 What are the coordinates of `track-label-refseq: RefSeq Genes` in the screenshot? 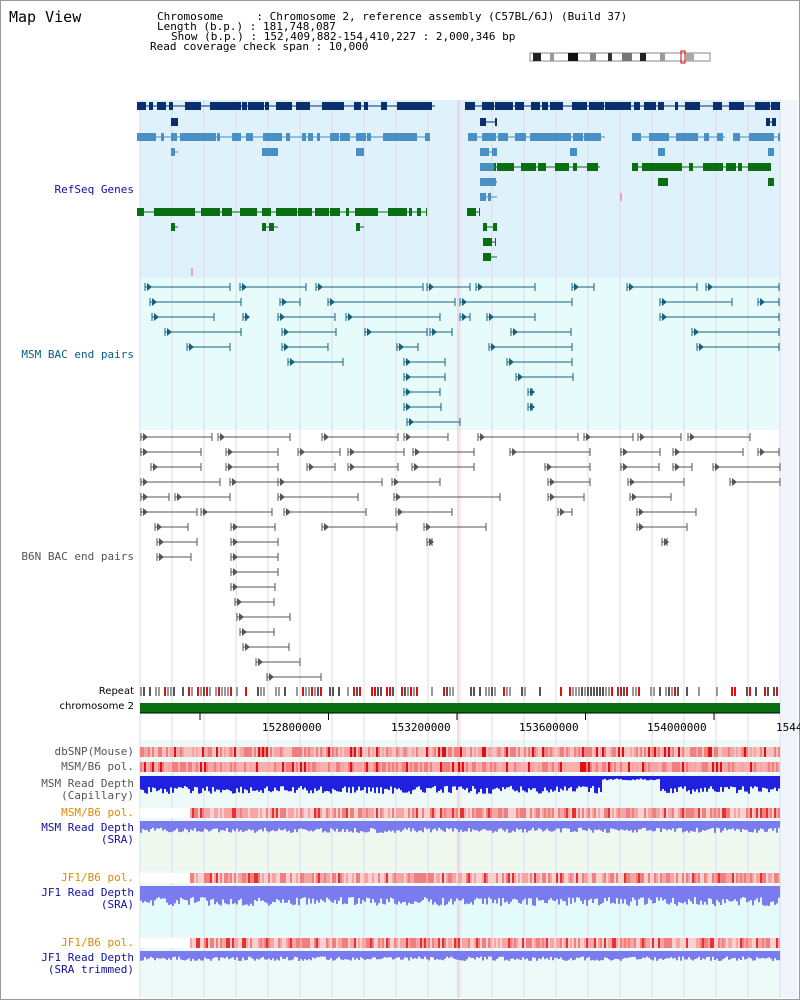 It's located at (94, 189).